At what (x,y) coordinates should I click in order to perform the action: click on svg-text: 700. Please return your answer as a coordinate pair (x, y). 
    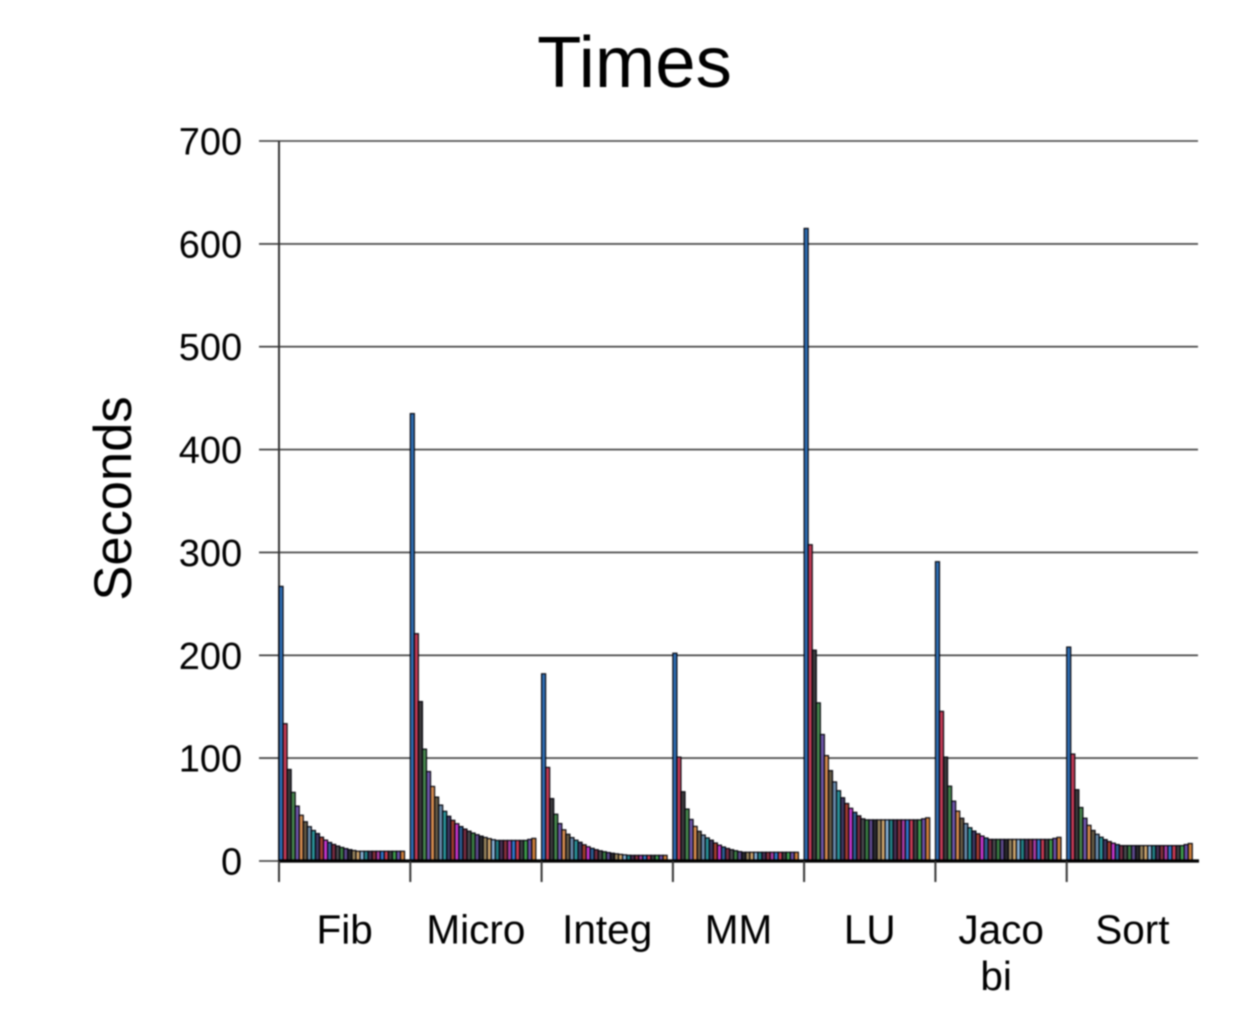
    Looking at the image, I should click on (210, 143).